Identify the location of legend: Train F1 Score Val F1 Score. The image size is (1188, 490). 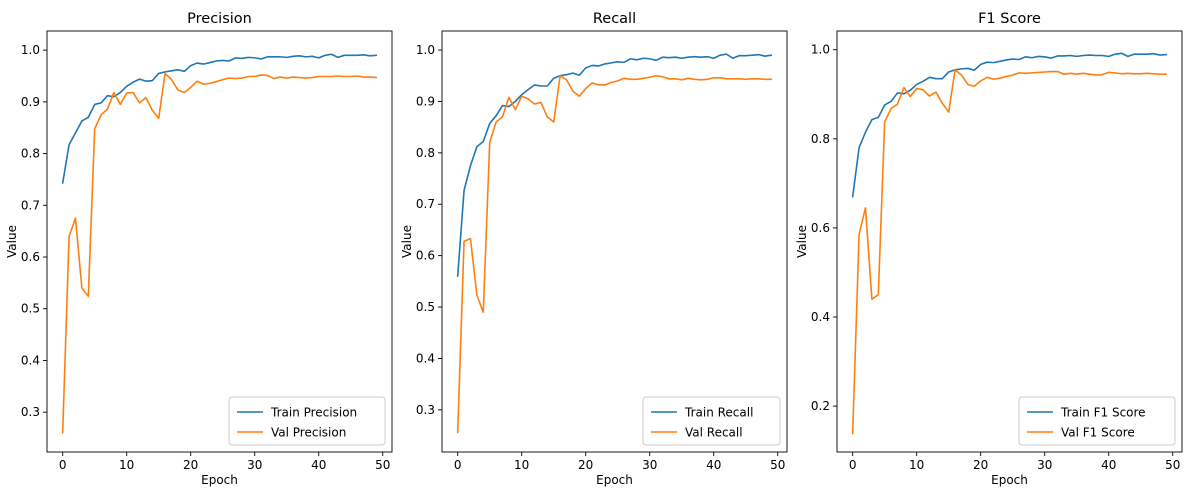
(1097, 421).